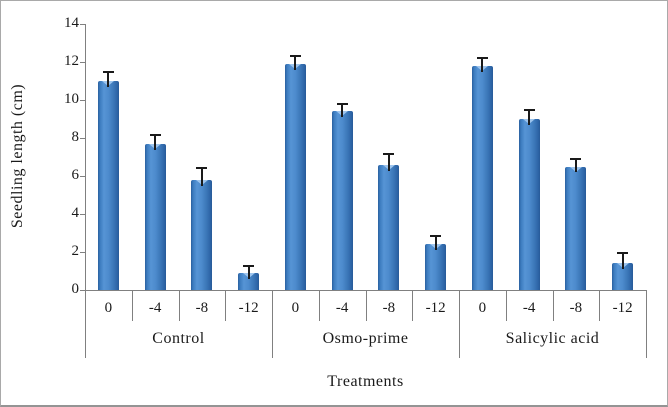 The image size is (668, 407). What do you see at coordinates (85, 191) in the screenshot?
I see `y-axis-line` at bounding box center [85, 191].